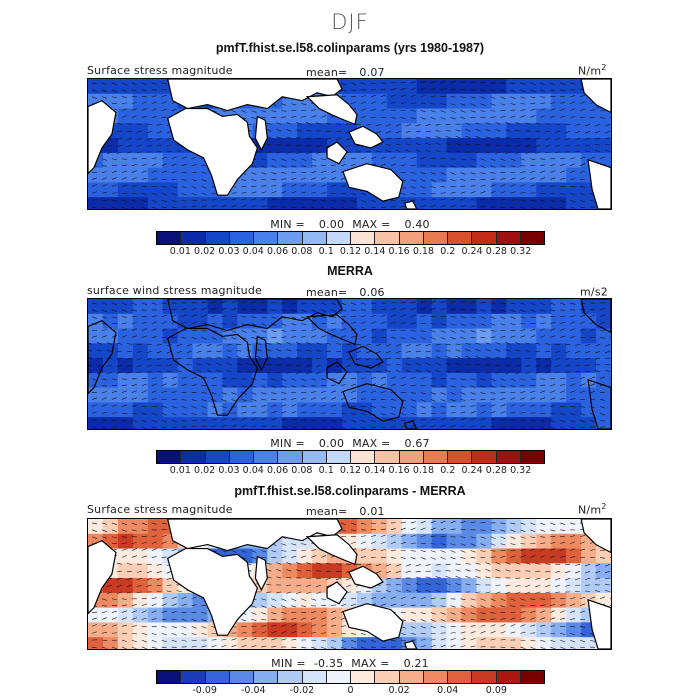 The image size is (700, 700). Describe the element at coordinates (496, 690) in the screenshot. I see `colorbar-tick-label: 0.09` at that location.